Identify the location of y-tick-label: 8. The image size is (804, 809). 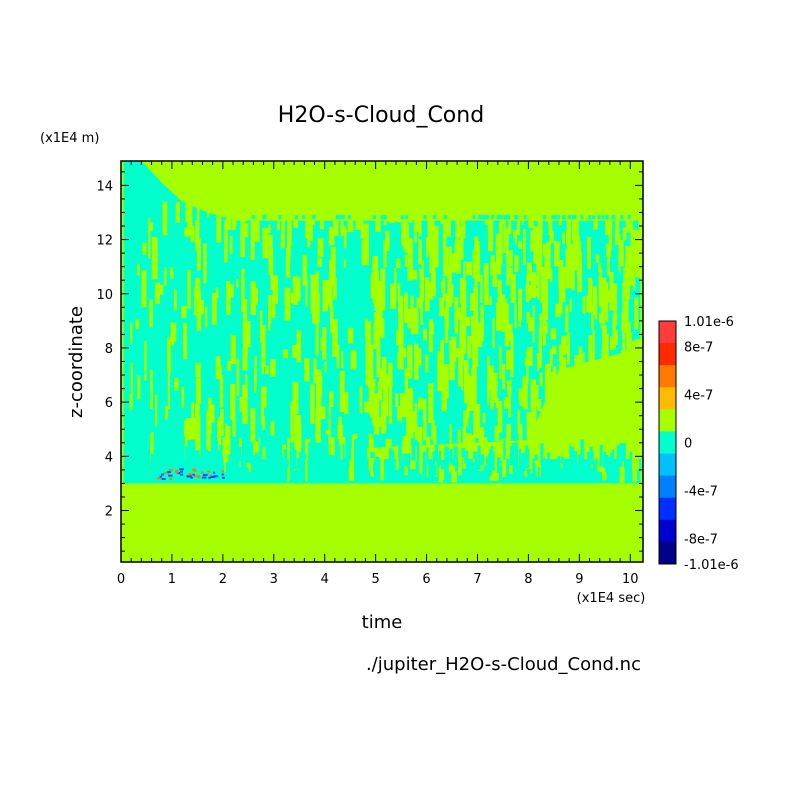
(109, 349).